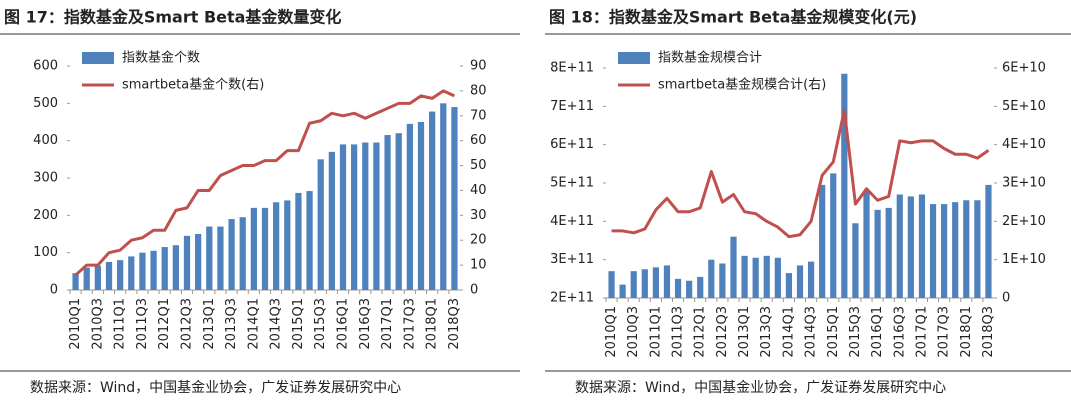  What do you see at coordinates (193, 85) in the screenshot?
I see `legend-label: smartbeta基金个数(右)` at bounding box center [193, 85].